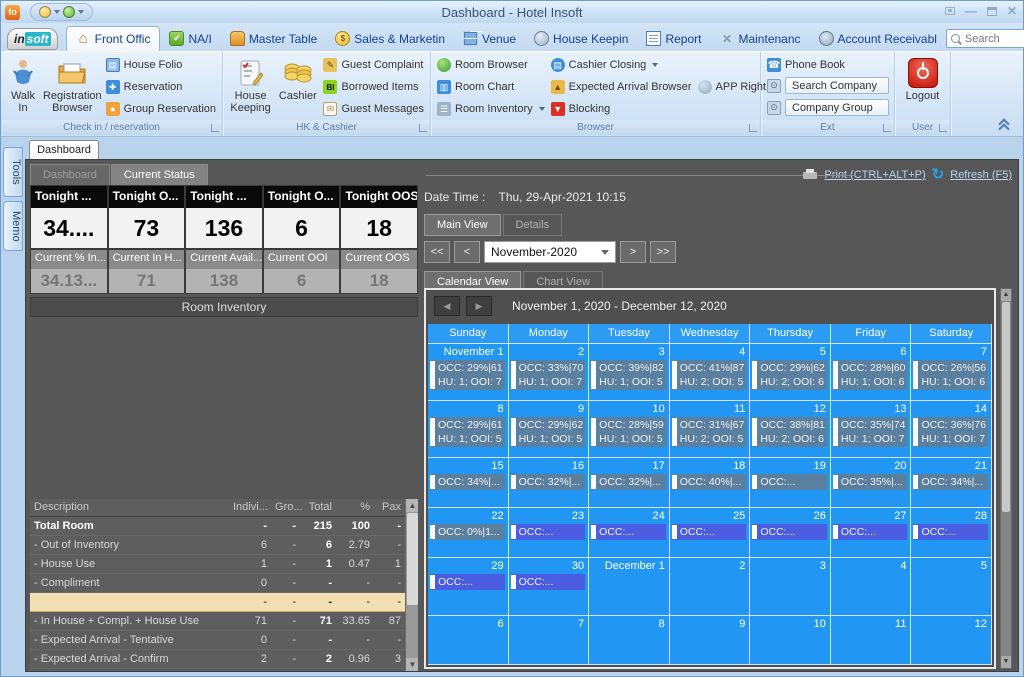 The height and width of the screenshot is (677, 1024). Describe the element at coordinates (984, 38) in the screenshot. I see `search-input` at that location.